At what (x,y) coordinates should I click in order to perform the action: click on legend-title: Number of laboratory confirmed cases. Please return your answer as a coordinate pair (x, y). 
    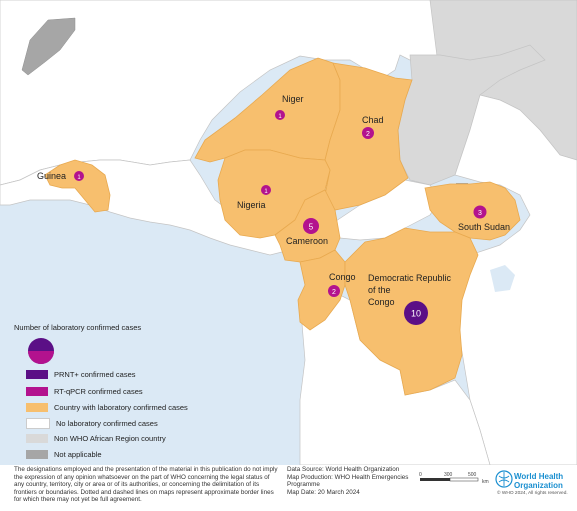
    Looking at the image, I should click on (78, 327).